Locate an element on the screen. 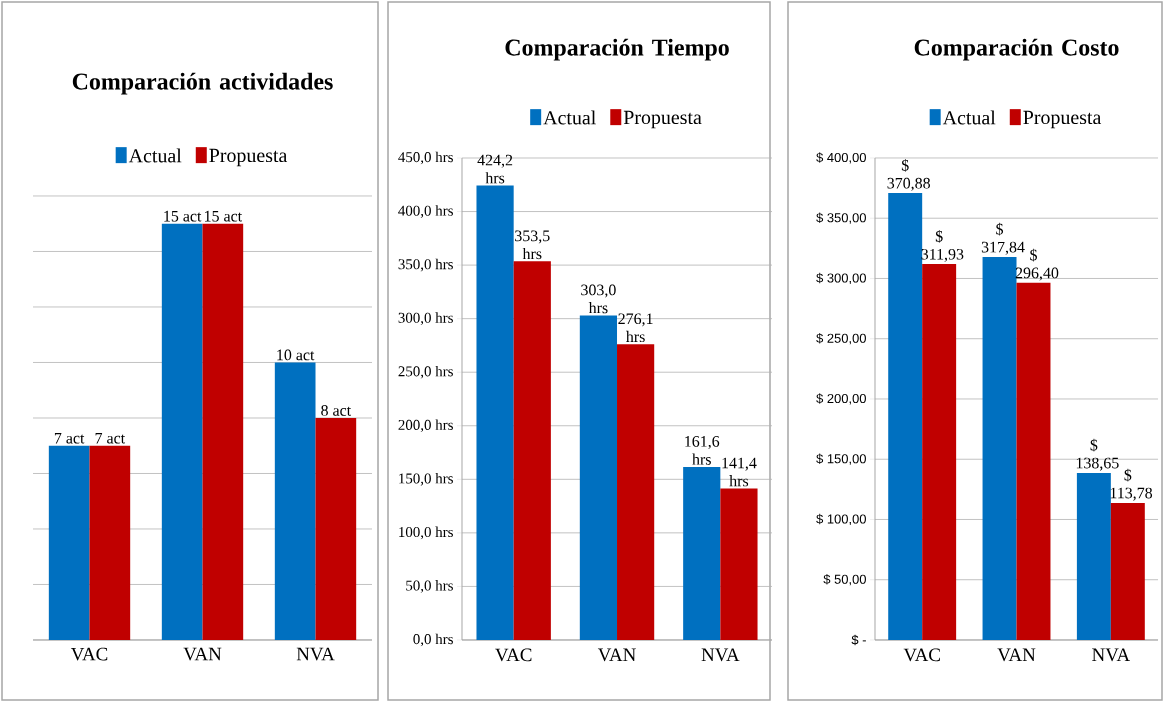 Image resolution: width=1164 pixels, height=702 pixels. data-label: 8 act is located at coordinates (336, 410).